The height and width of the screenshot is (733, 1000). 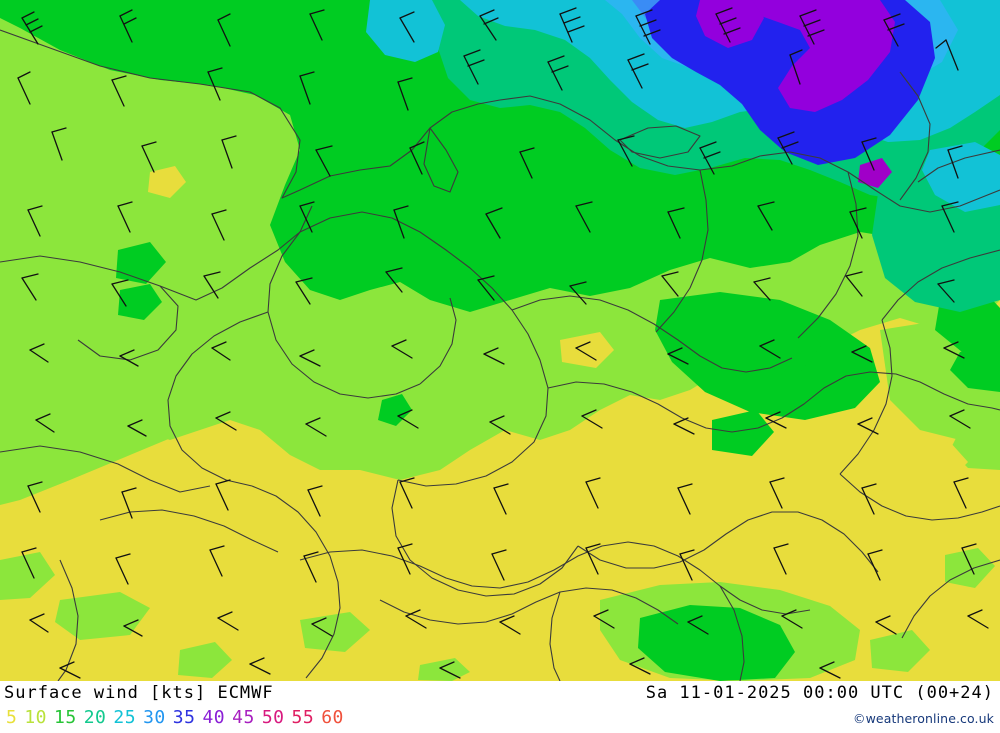 I want to click on fill-green-island-a, so click(x=141, y=263).